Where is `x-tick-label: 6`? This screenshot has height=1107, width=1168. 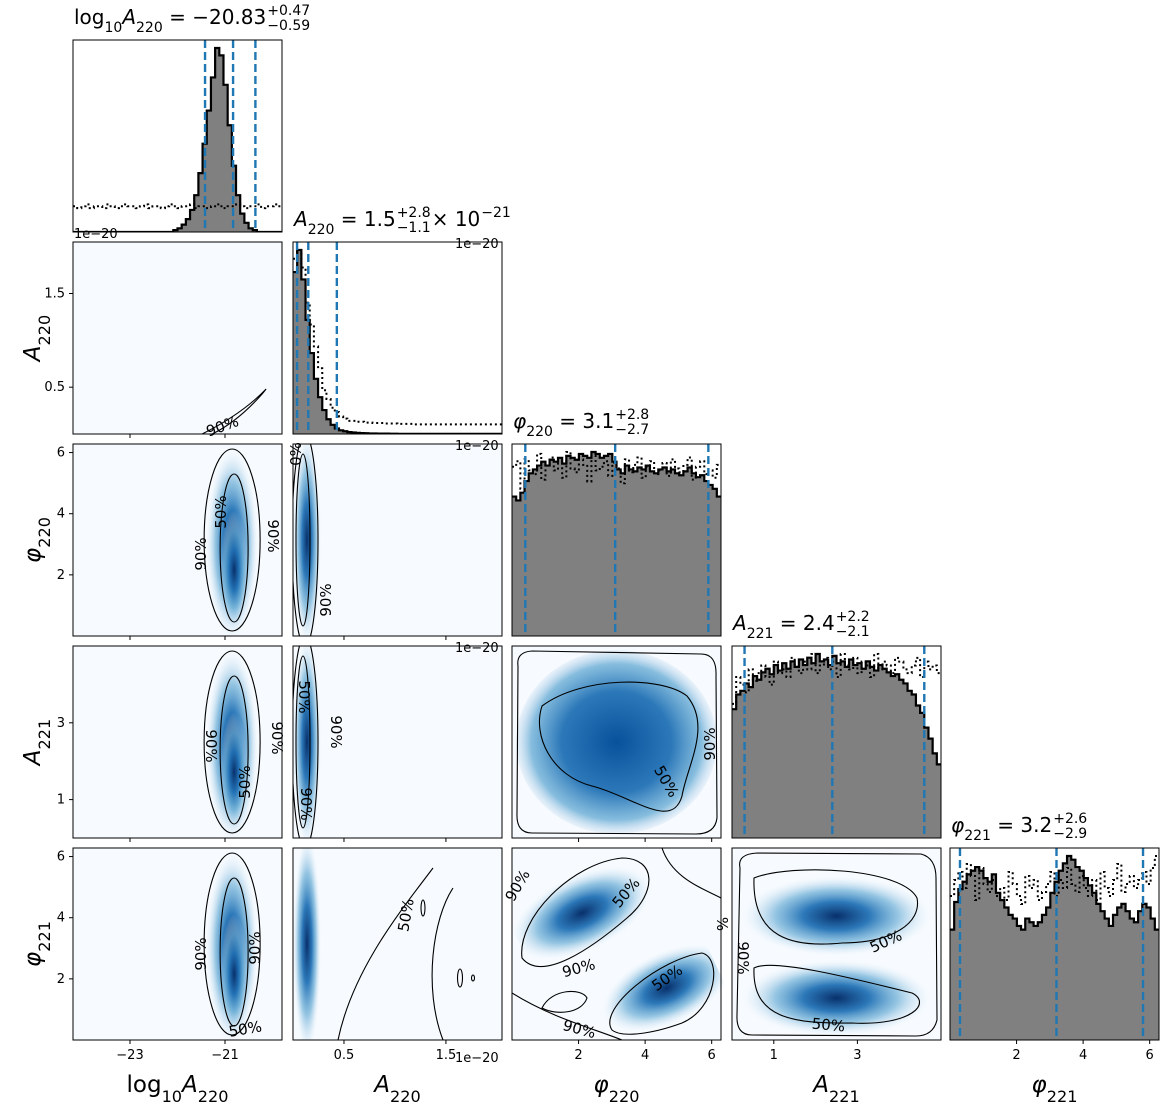
x-tick-label: 6 is located at coordinates (1150, 1055).